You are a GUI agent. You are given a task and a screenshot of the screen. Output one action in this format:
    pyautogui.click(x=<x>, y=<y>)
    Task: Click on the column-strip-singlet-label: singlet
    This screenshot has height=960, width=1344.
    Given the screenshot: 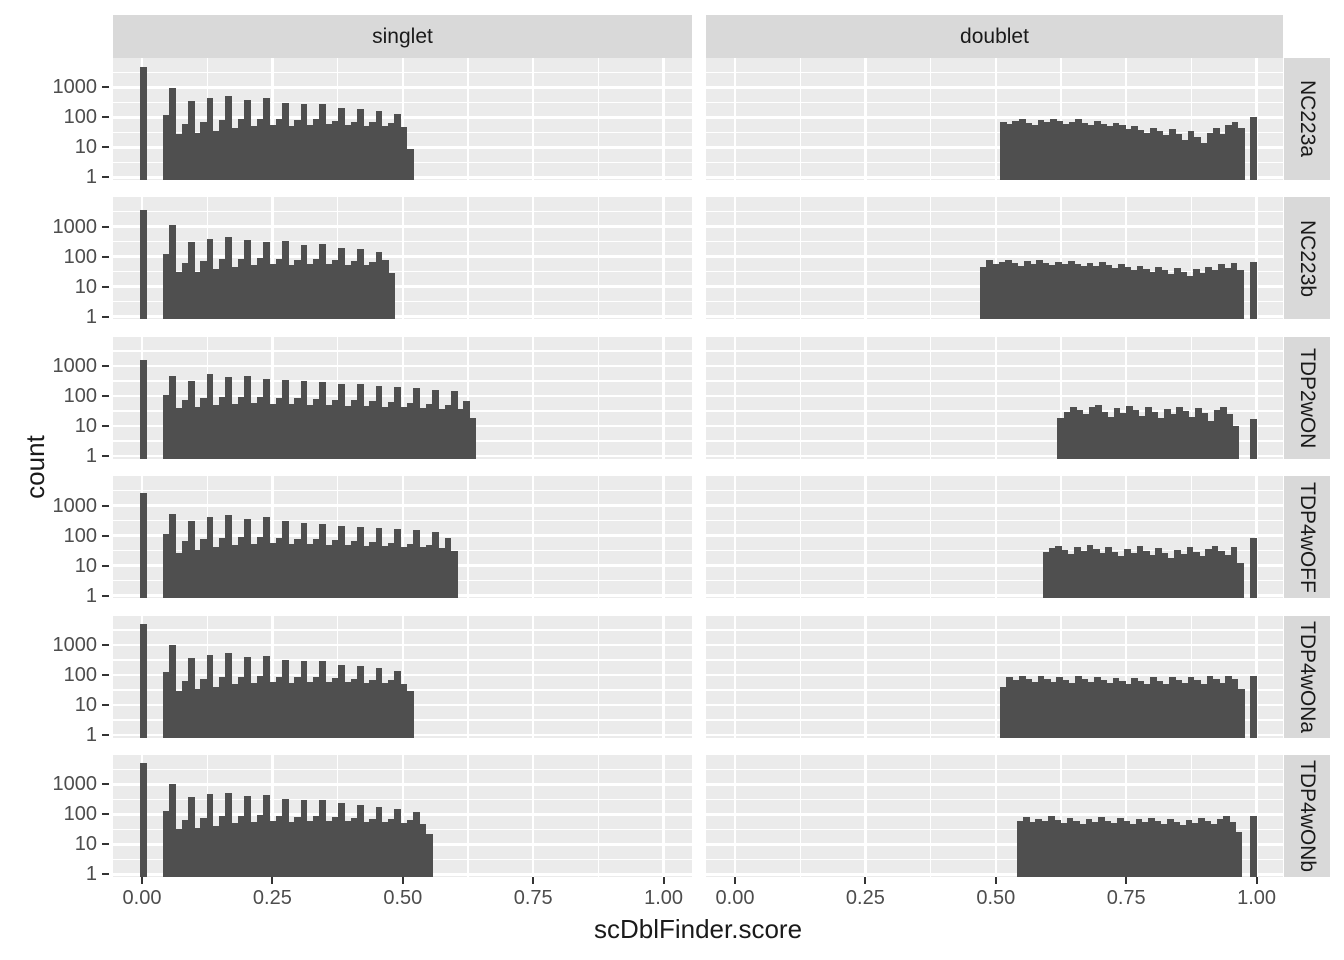 What is the action you would take?
    pyautogui.click(x=402, y=36)
    